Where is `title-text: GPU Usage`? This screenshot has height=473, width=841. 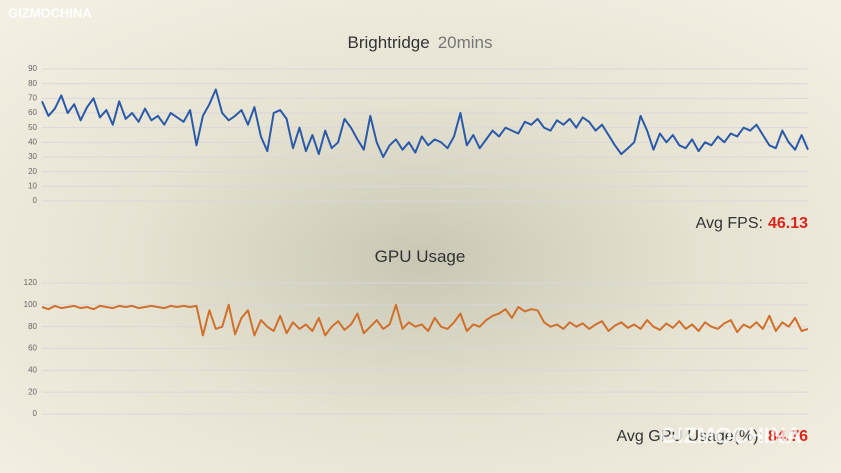 title-text: GPU Usage is located at coordinates (420, 256).